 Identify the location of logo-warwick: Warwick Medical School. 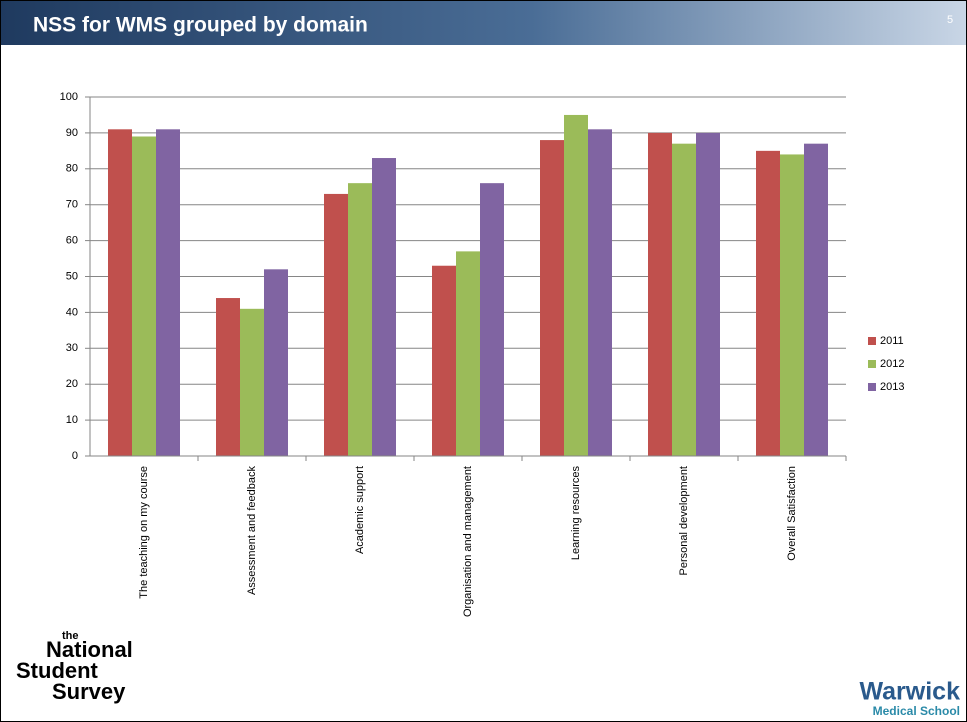
(909, 698).